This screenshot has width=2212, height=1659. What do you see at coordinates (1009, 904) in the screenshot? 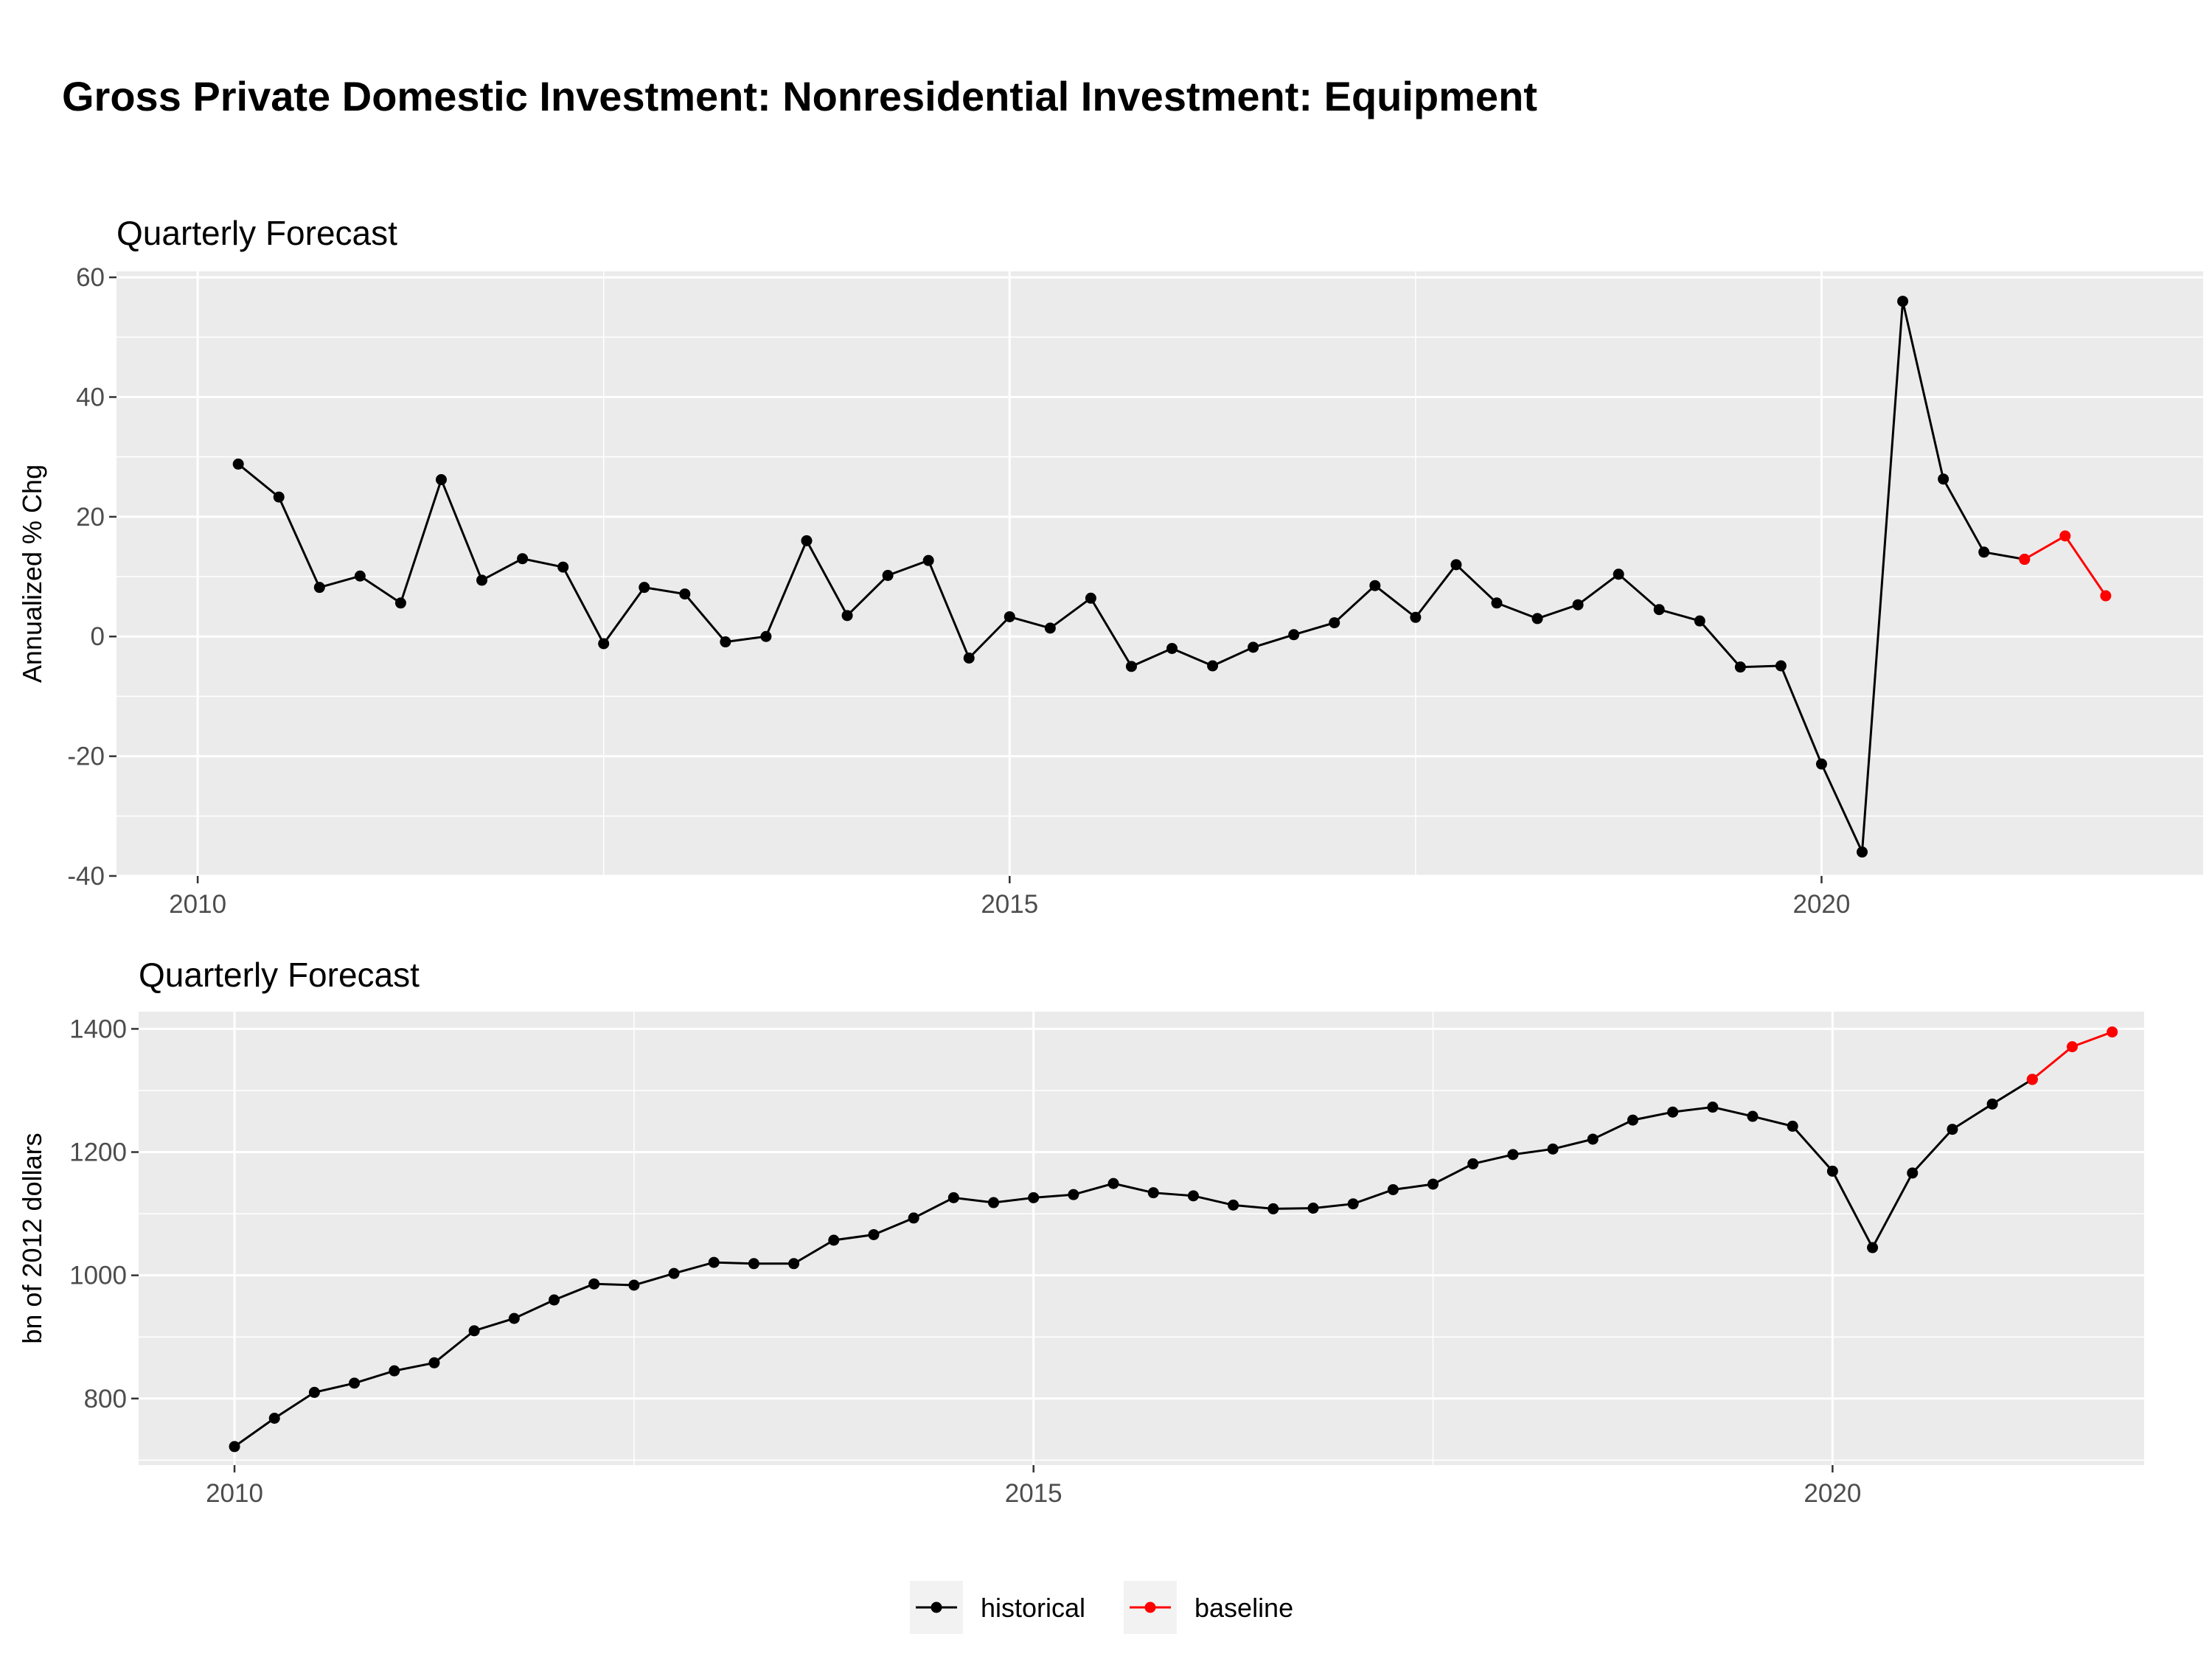
I see `x-tick-label: 2015` at bounding box center [1009, 904].